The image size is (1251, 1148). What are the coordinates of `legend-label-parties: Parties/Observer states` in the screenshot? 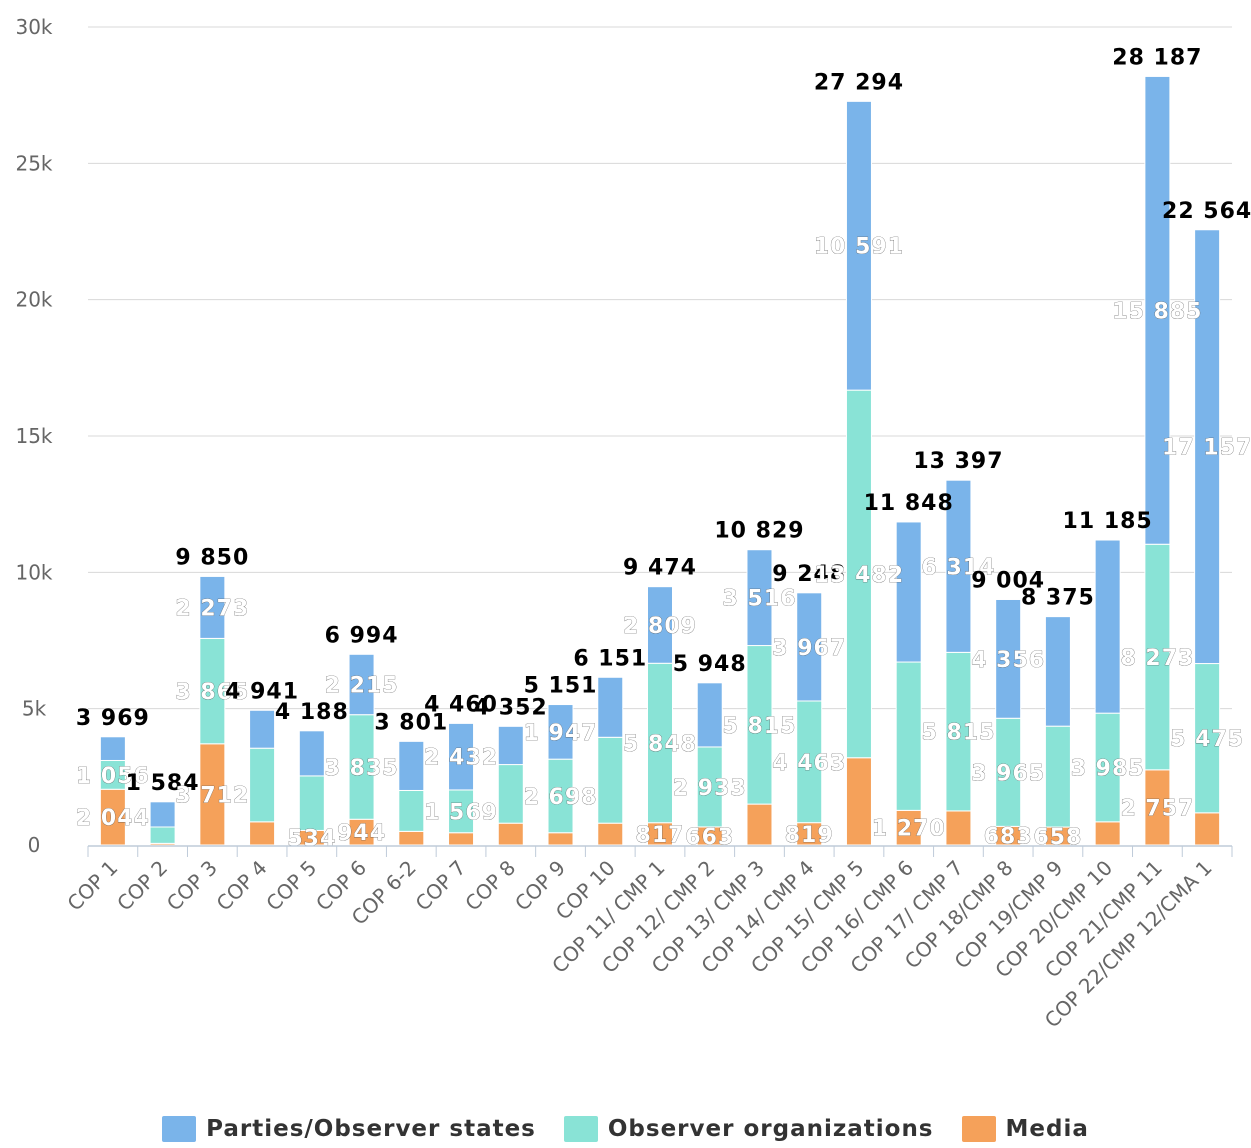 It's located at (371, 1129).